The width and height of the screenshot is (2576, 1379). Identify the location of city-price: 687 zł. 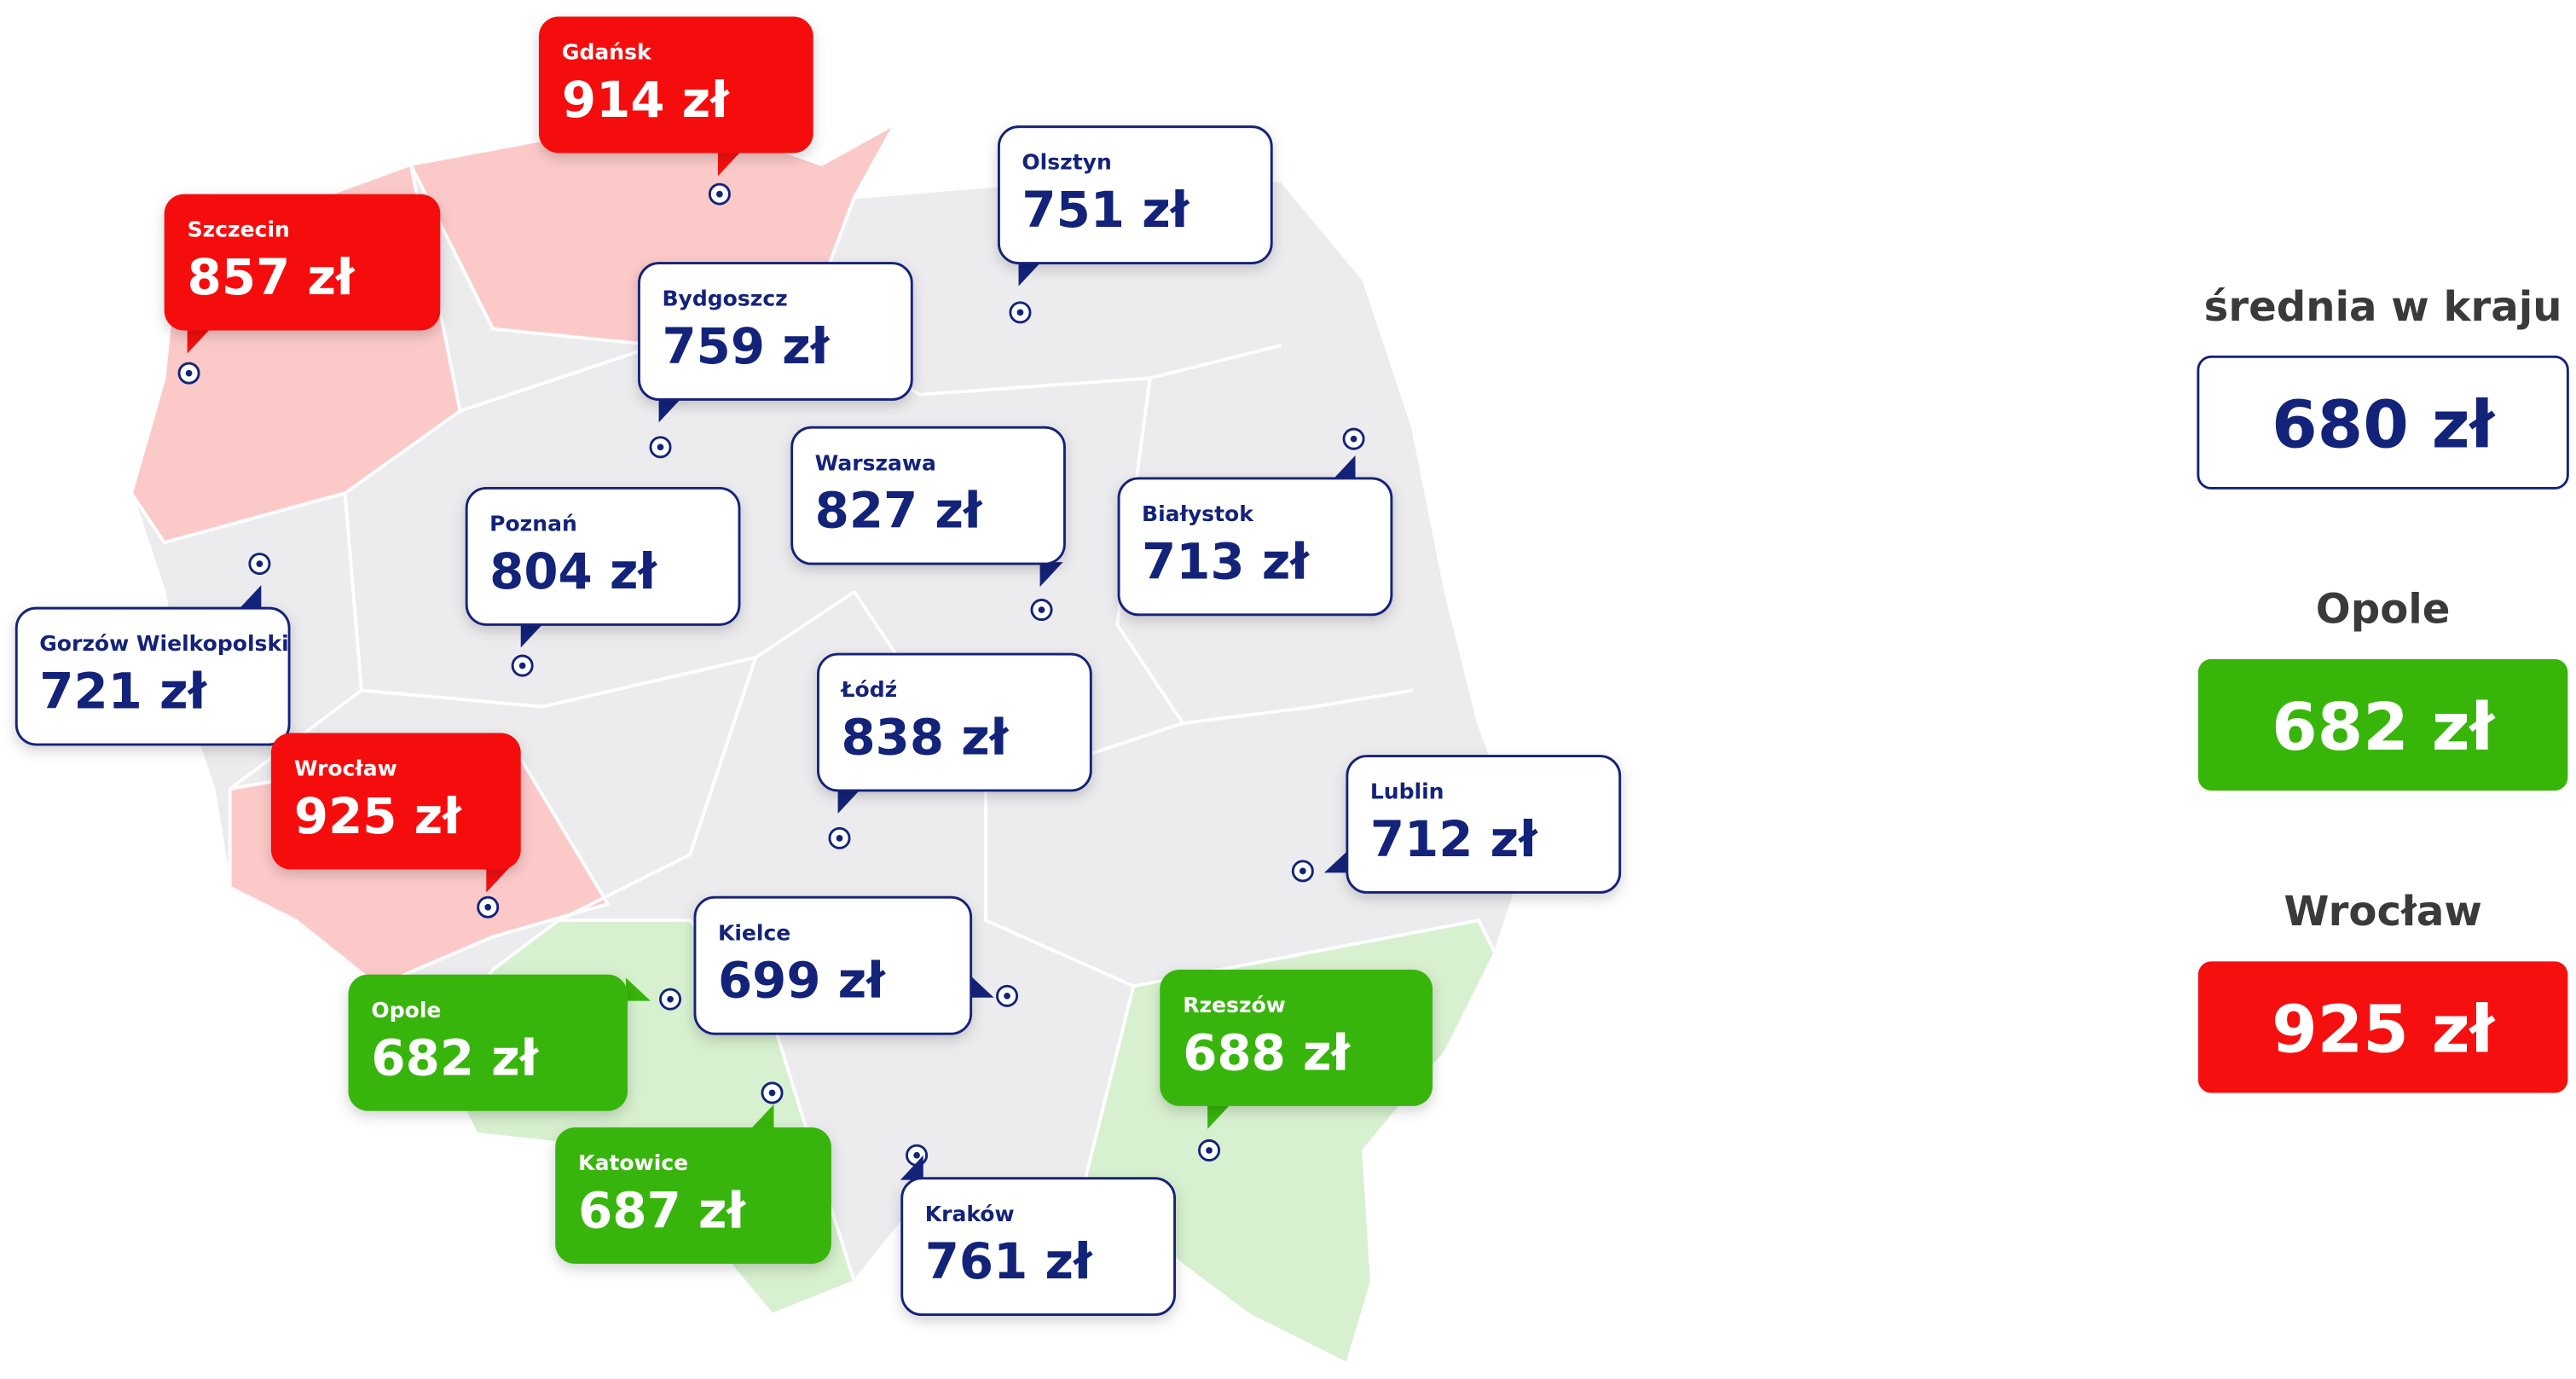
(662, 1210).